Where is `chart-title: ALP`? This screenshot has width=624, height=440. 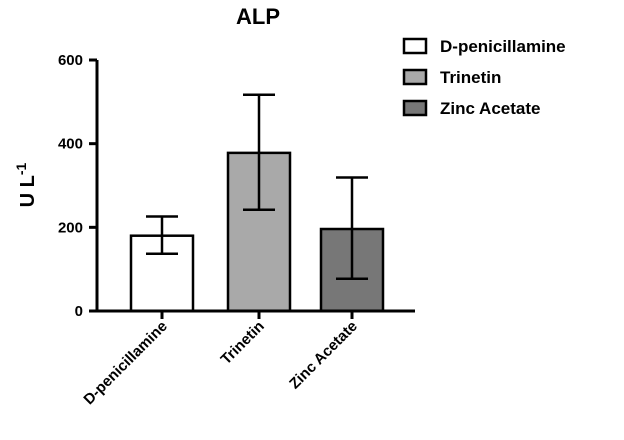 chart-title: ALP is located at coordinates (258, 16).